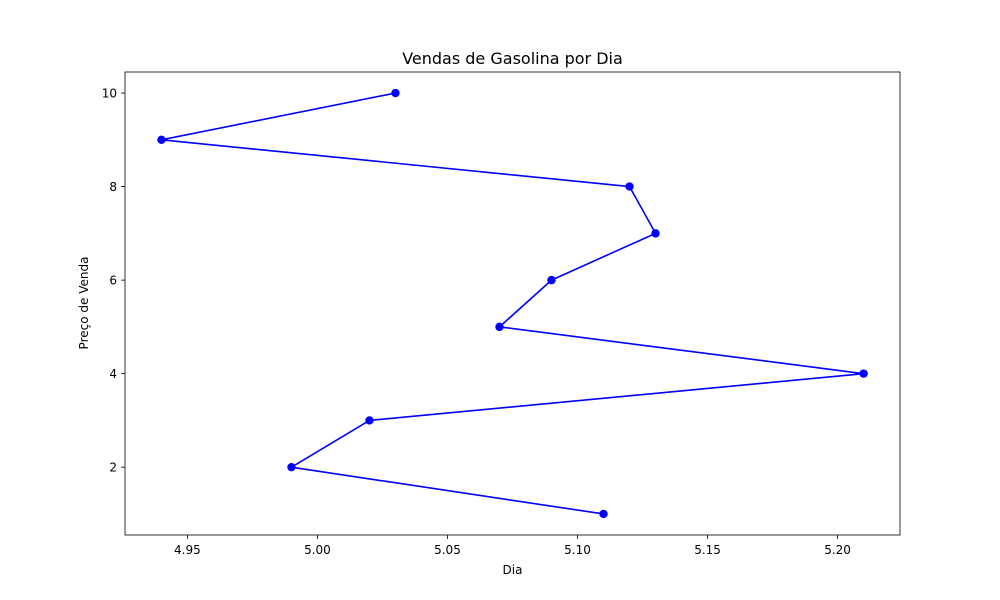  What do you see at coordinates (577, 550) in the screenshot?
I see `x-tick-label: 5.10` at bounding box center [577, 550].